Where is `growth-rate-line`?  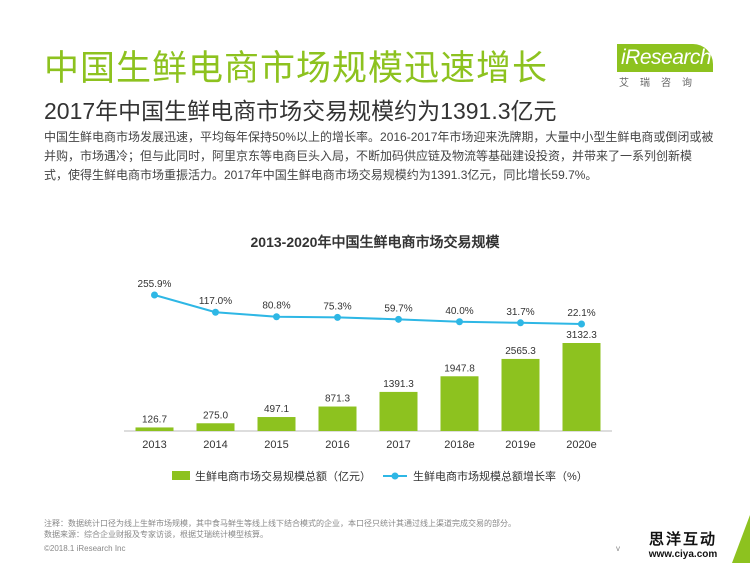 growth-rate-line is located at coordinates (368, 309).